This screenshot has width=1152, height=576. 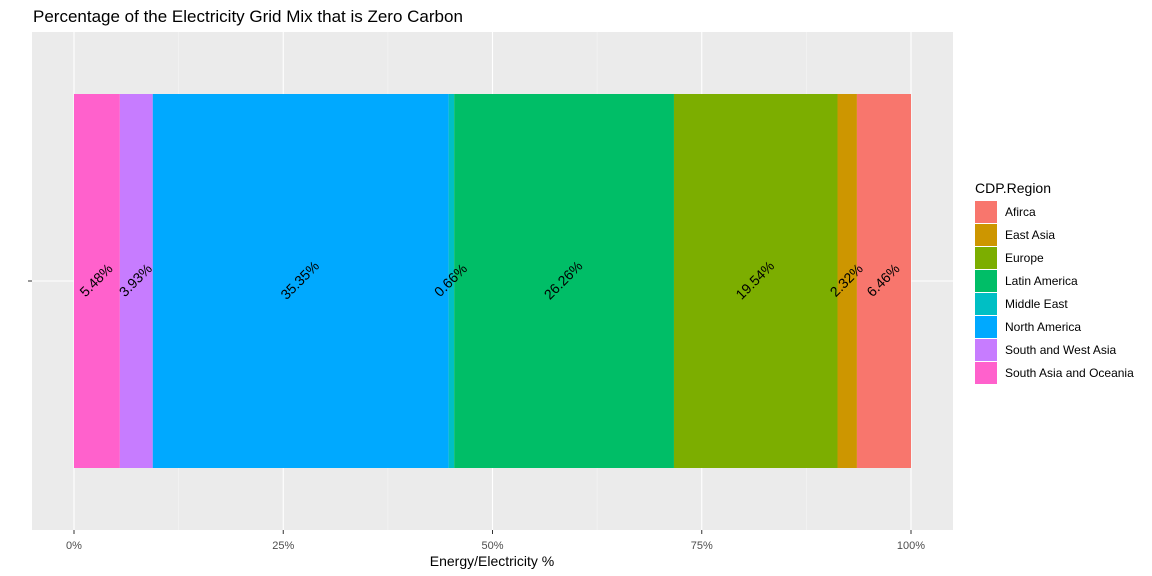 What do you see at coordinates (1020, 212) in the screenshot?
I see `legend-label: Afirca` at bounding box center [1020, 212].